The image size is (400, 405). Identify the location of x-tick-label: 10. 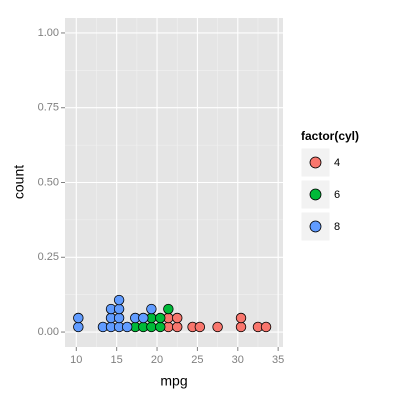
(76, 360).